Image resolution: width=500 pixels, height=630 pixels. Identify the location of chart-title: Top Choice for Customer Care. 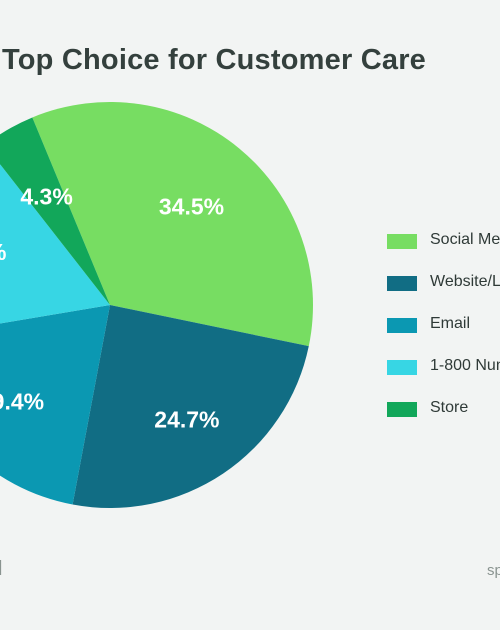
(214, 60).